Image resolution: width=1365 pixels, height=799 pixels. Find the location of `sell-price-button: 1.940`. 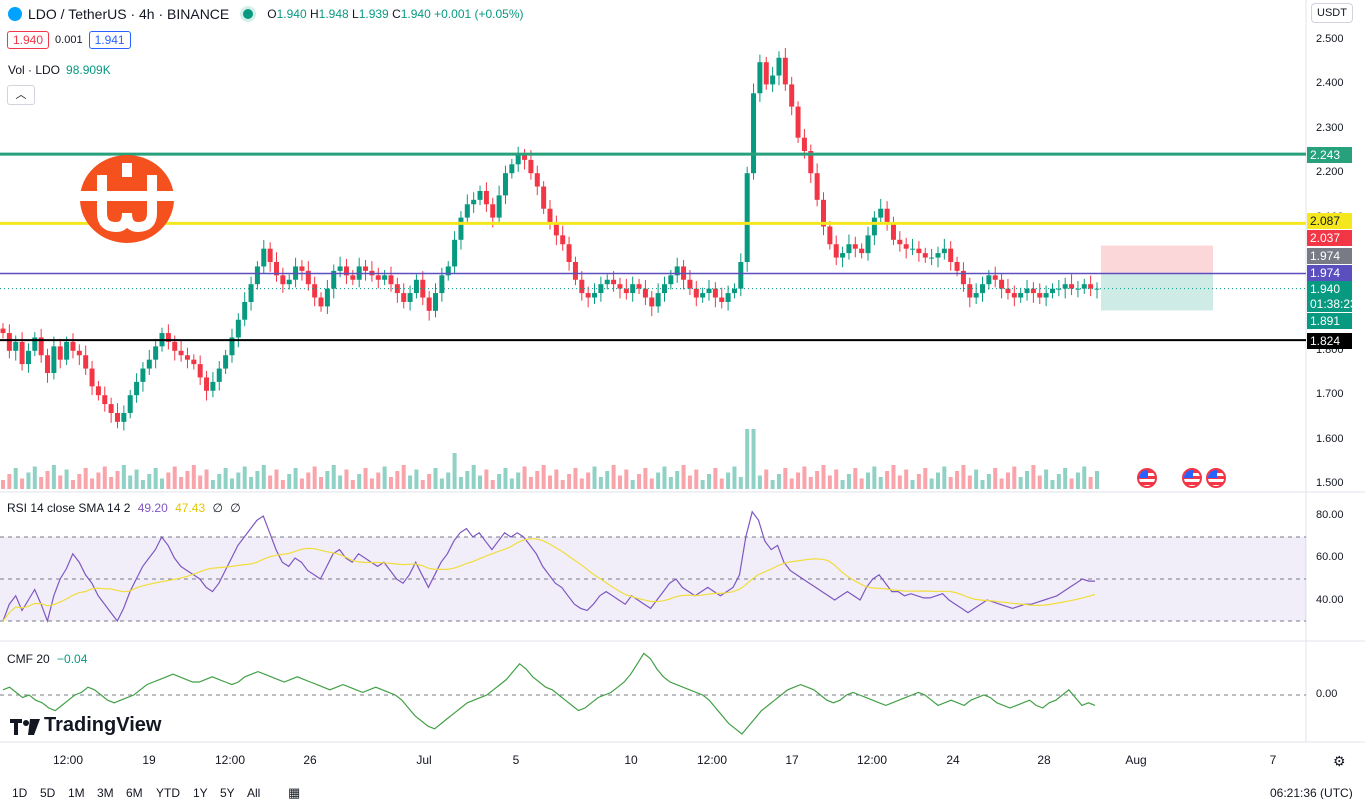

sell-price-button: 1.940 is located at coordinates (28, 40).